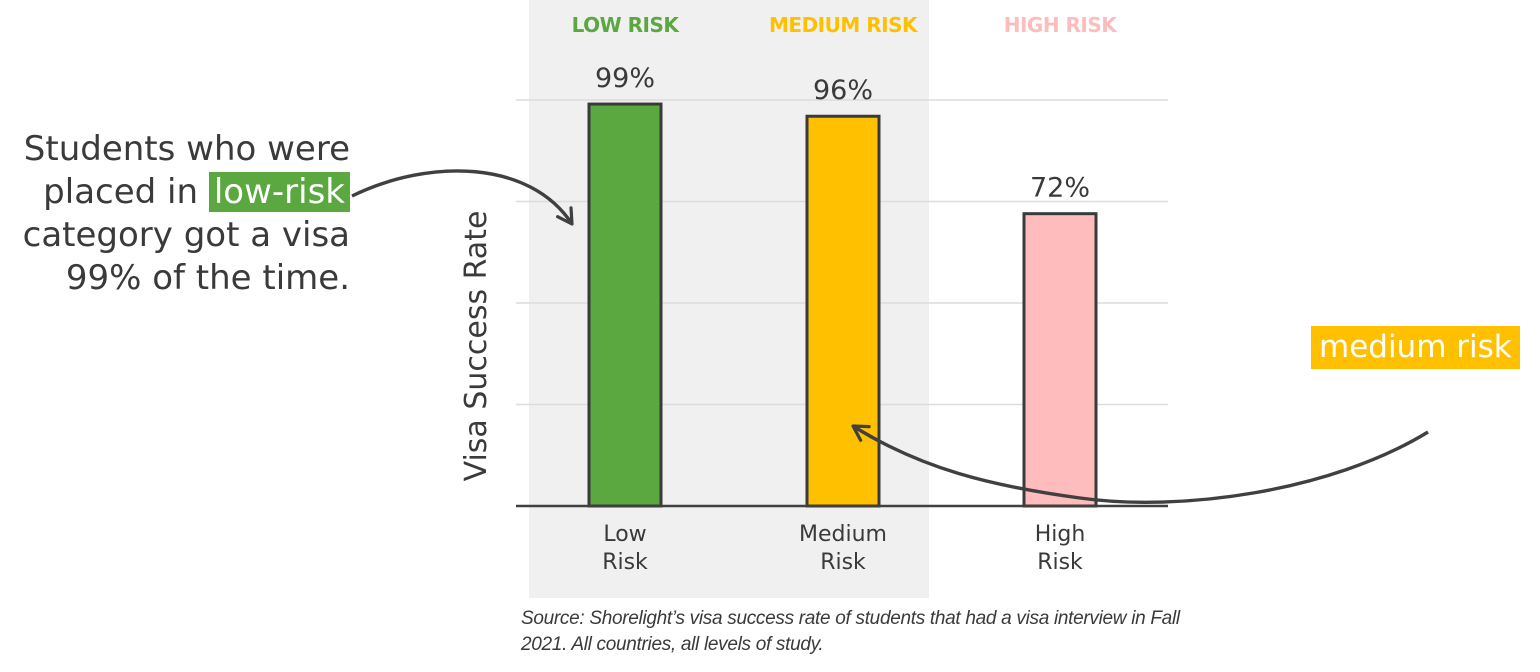 The width and height of the screenshot is (1540, 672). I want to click on data-label: 72%, so click(1060, 188).